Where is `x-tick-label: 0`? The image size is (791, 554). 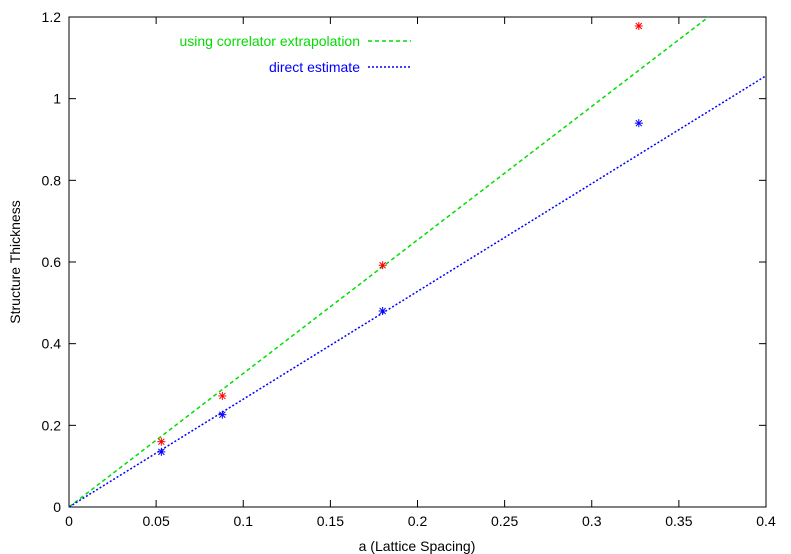
x-tick-label: 0 is located at coordinates (69, 521).